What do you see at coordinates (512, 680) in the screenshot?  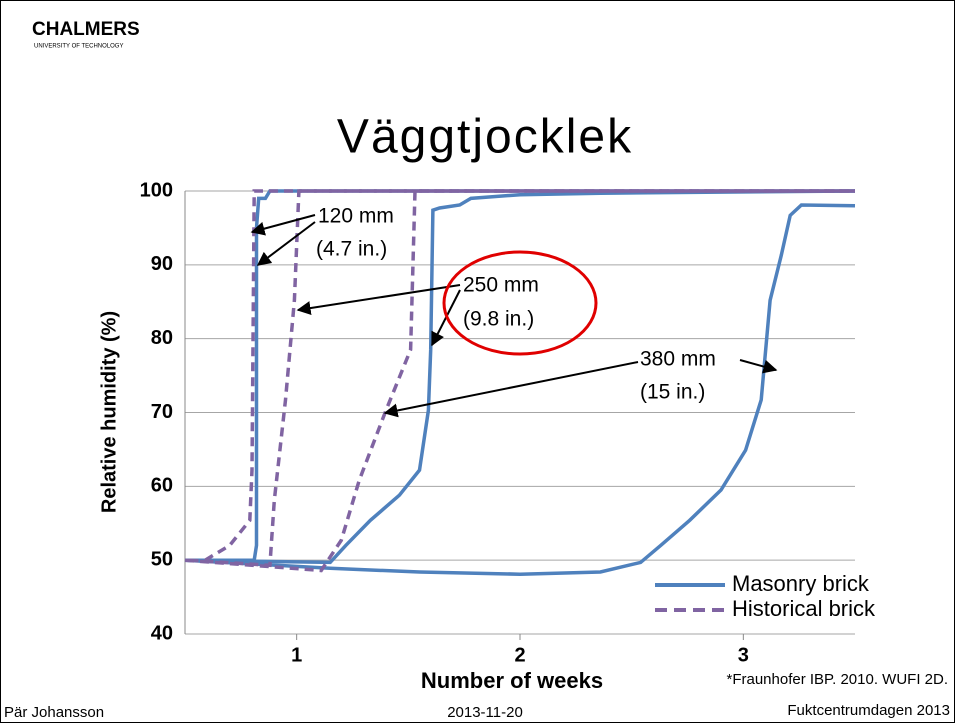 I see `x-axis-label: Number of weeks` at bounding box center [512, 680].